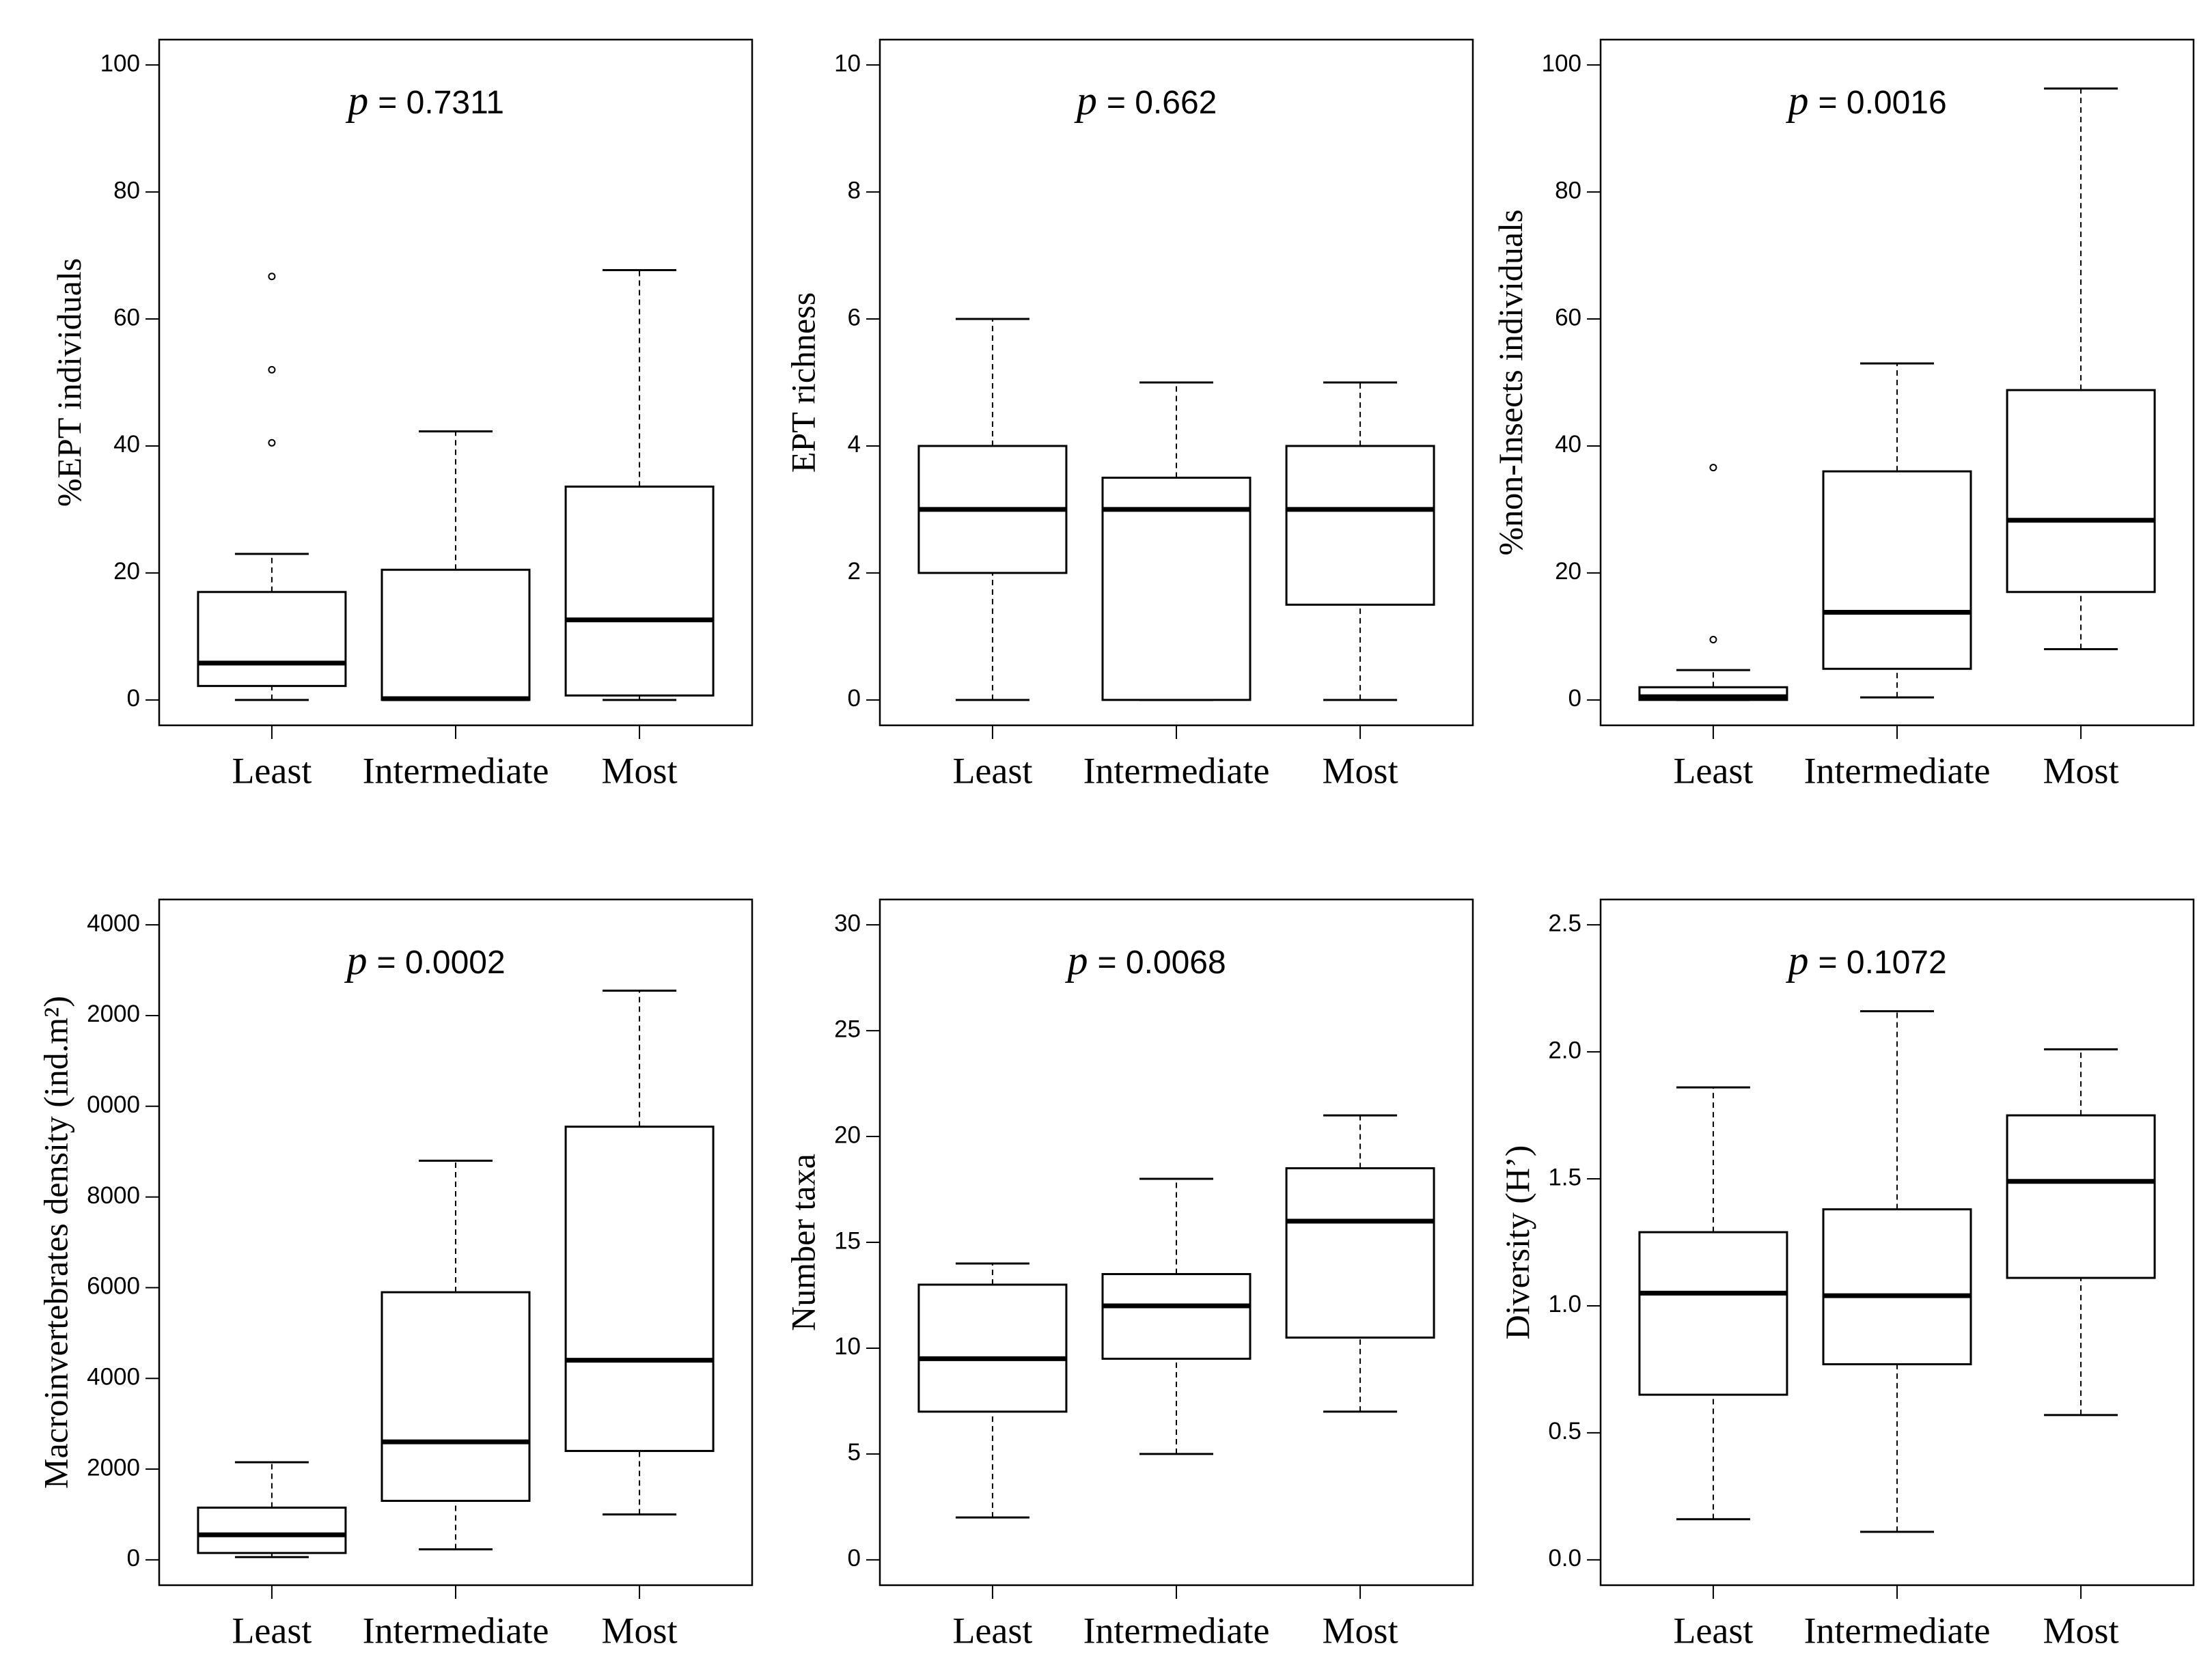 The image size is (2212, 1661). What do you see at coordinates (56, 1242) in the screenshot?
I see `y-axis-title: Macroinvertebrates density (ind.m²)` at bounding box center [56, 1242].